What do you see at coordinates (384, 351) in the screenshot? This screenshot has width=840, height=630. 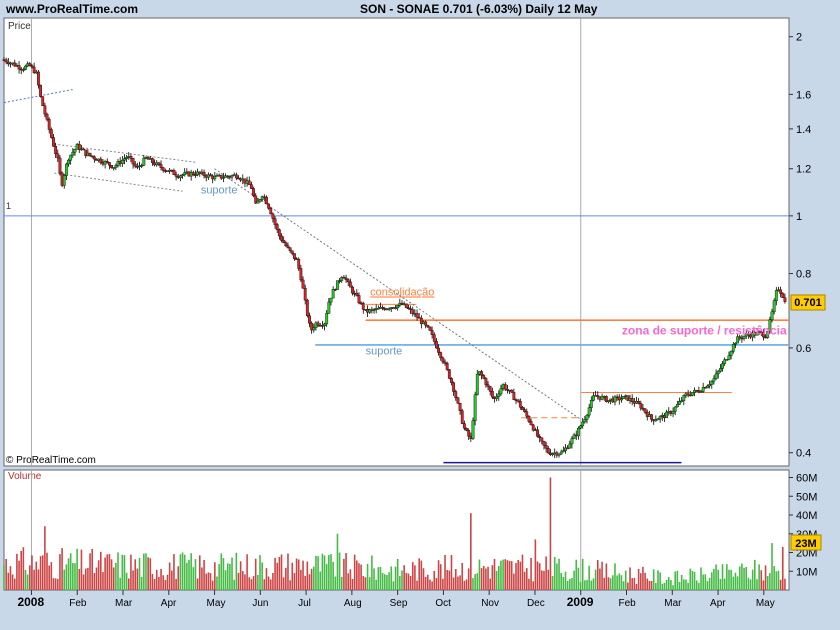 I see `annotation-label: suporte` at bounding box center [384, 351].